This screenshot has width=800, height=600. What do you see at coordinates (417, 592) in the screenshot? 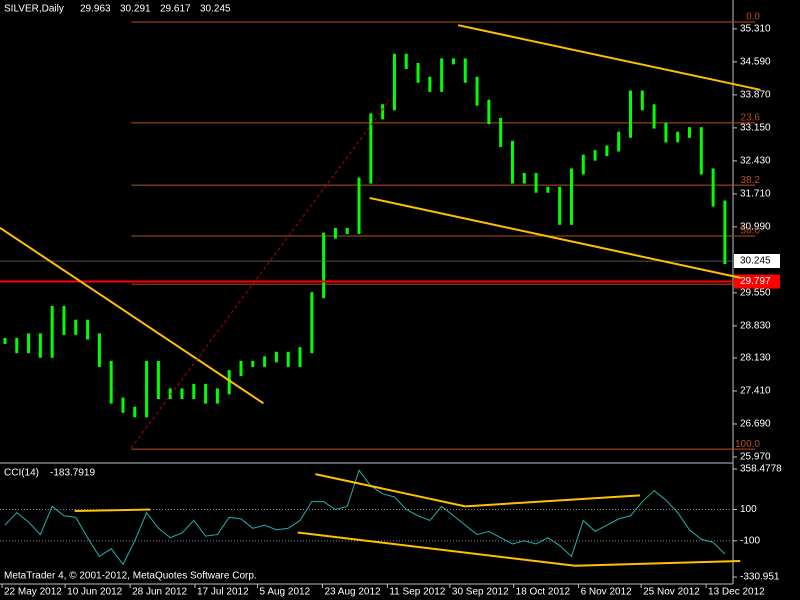
I see `x-tick-label: 11 Sep 2012` at bounding box center [417, 592].